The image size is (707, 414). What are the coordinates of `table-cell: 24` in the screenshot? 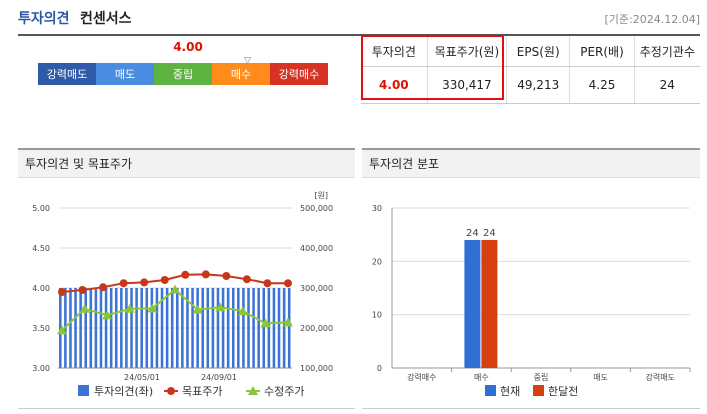 It's located at (666, 85).